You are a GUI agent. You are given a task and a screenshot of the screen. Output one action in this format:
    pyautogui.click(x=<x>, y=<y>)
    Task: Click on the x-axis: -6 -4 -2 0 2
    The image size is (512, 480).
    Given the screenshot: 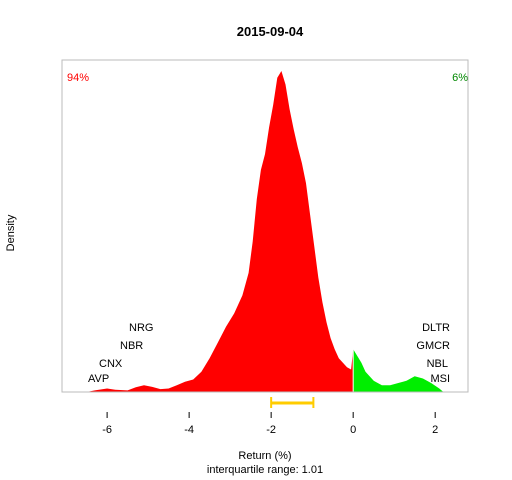 What is the action you would take?
    pyautogui.click(x=270, y=424)
    